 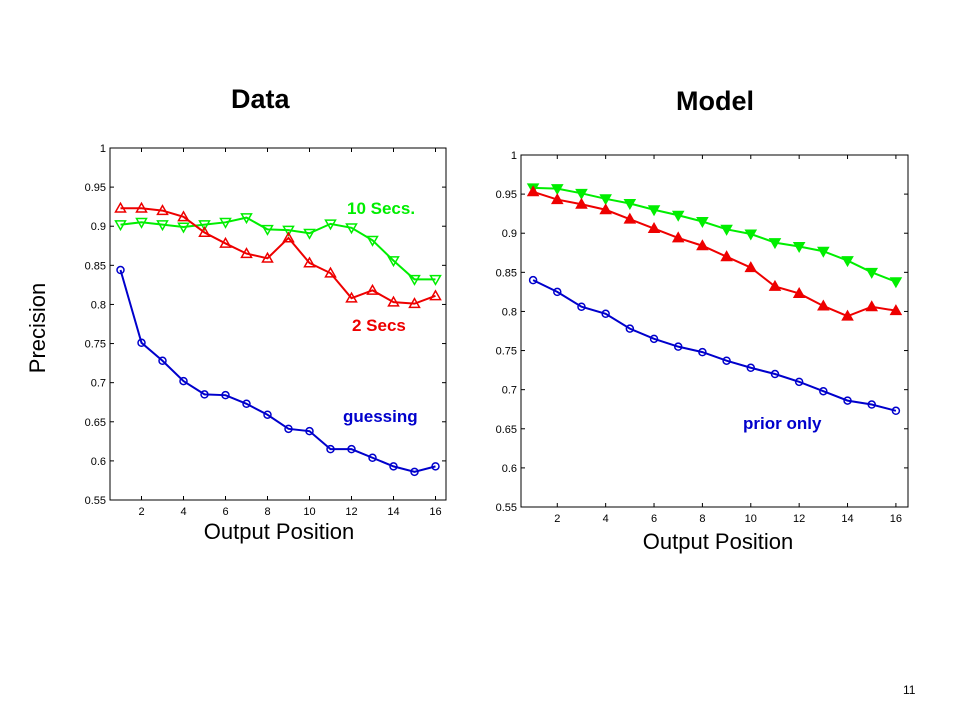 I want to click on x-tick-label: 14, so click(x=393, y=512).